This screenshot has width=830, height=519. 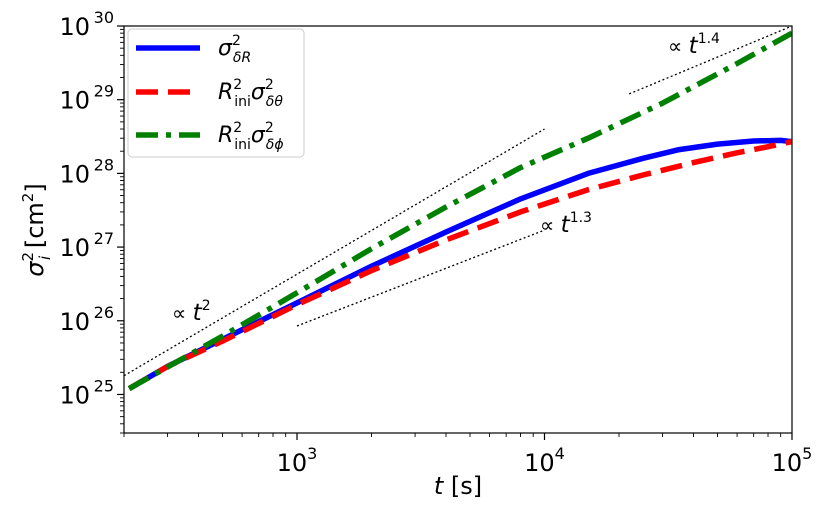 I want to click on legend-label-0: σ2 δR, so click(x=234, y=49).